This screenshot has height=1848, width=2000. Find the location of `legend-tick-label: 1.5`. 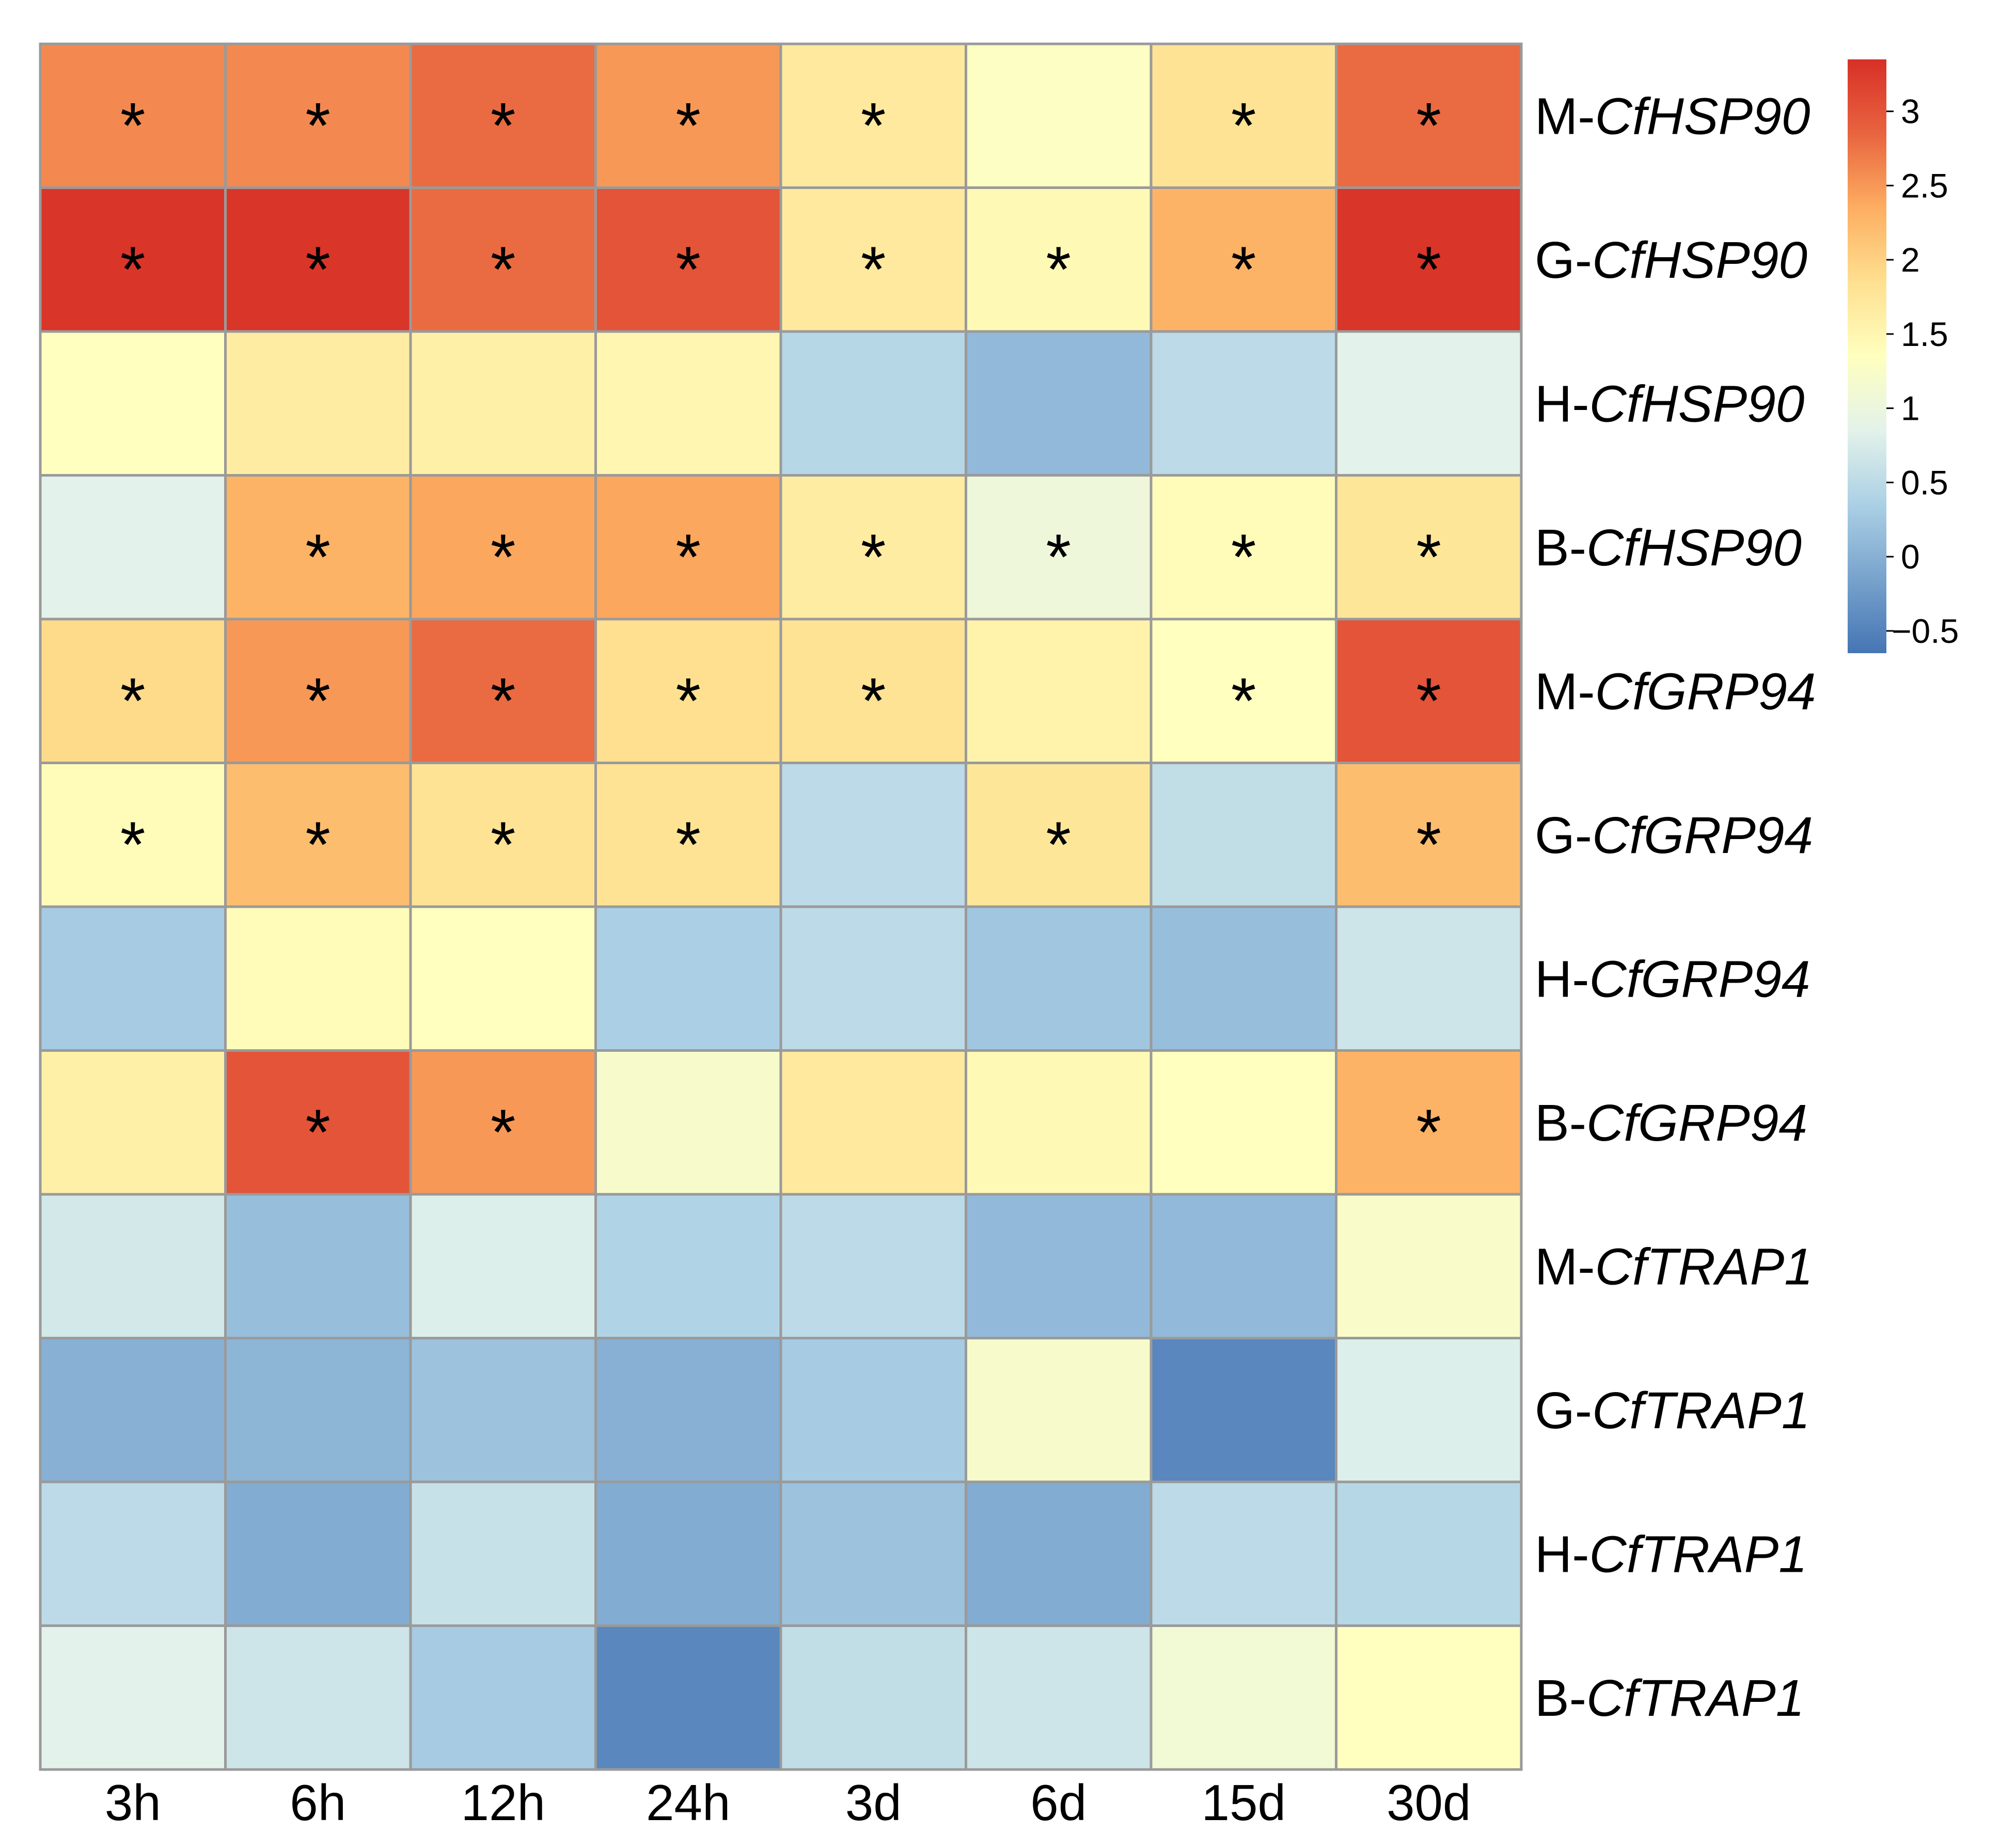

legend-tick-label: 1.5 is located at coordinates (1924, 334).